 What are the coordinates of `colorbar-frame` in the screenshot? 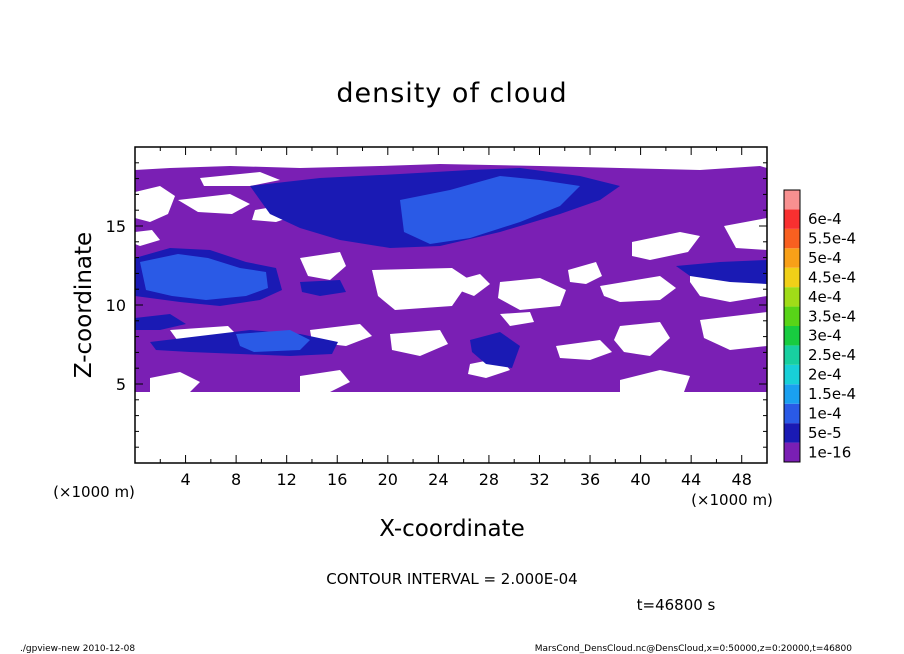 It's located at (792, 326).